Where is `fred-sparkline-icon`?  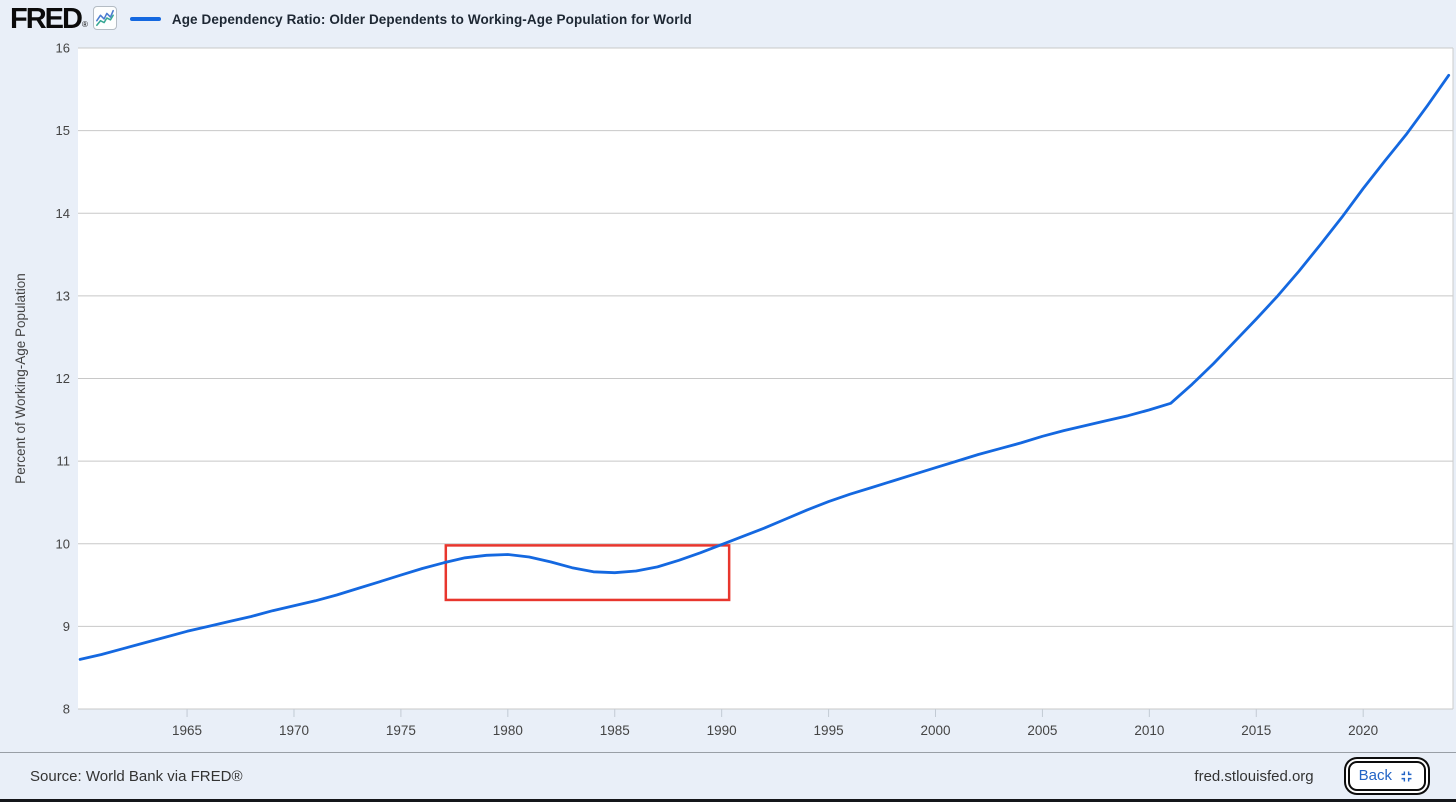 fred-sparkline-icon is located at coordinates (104, 18).